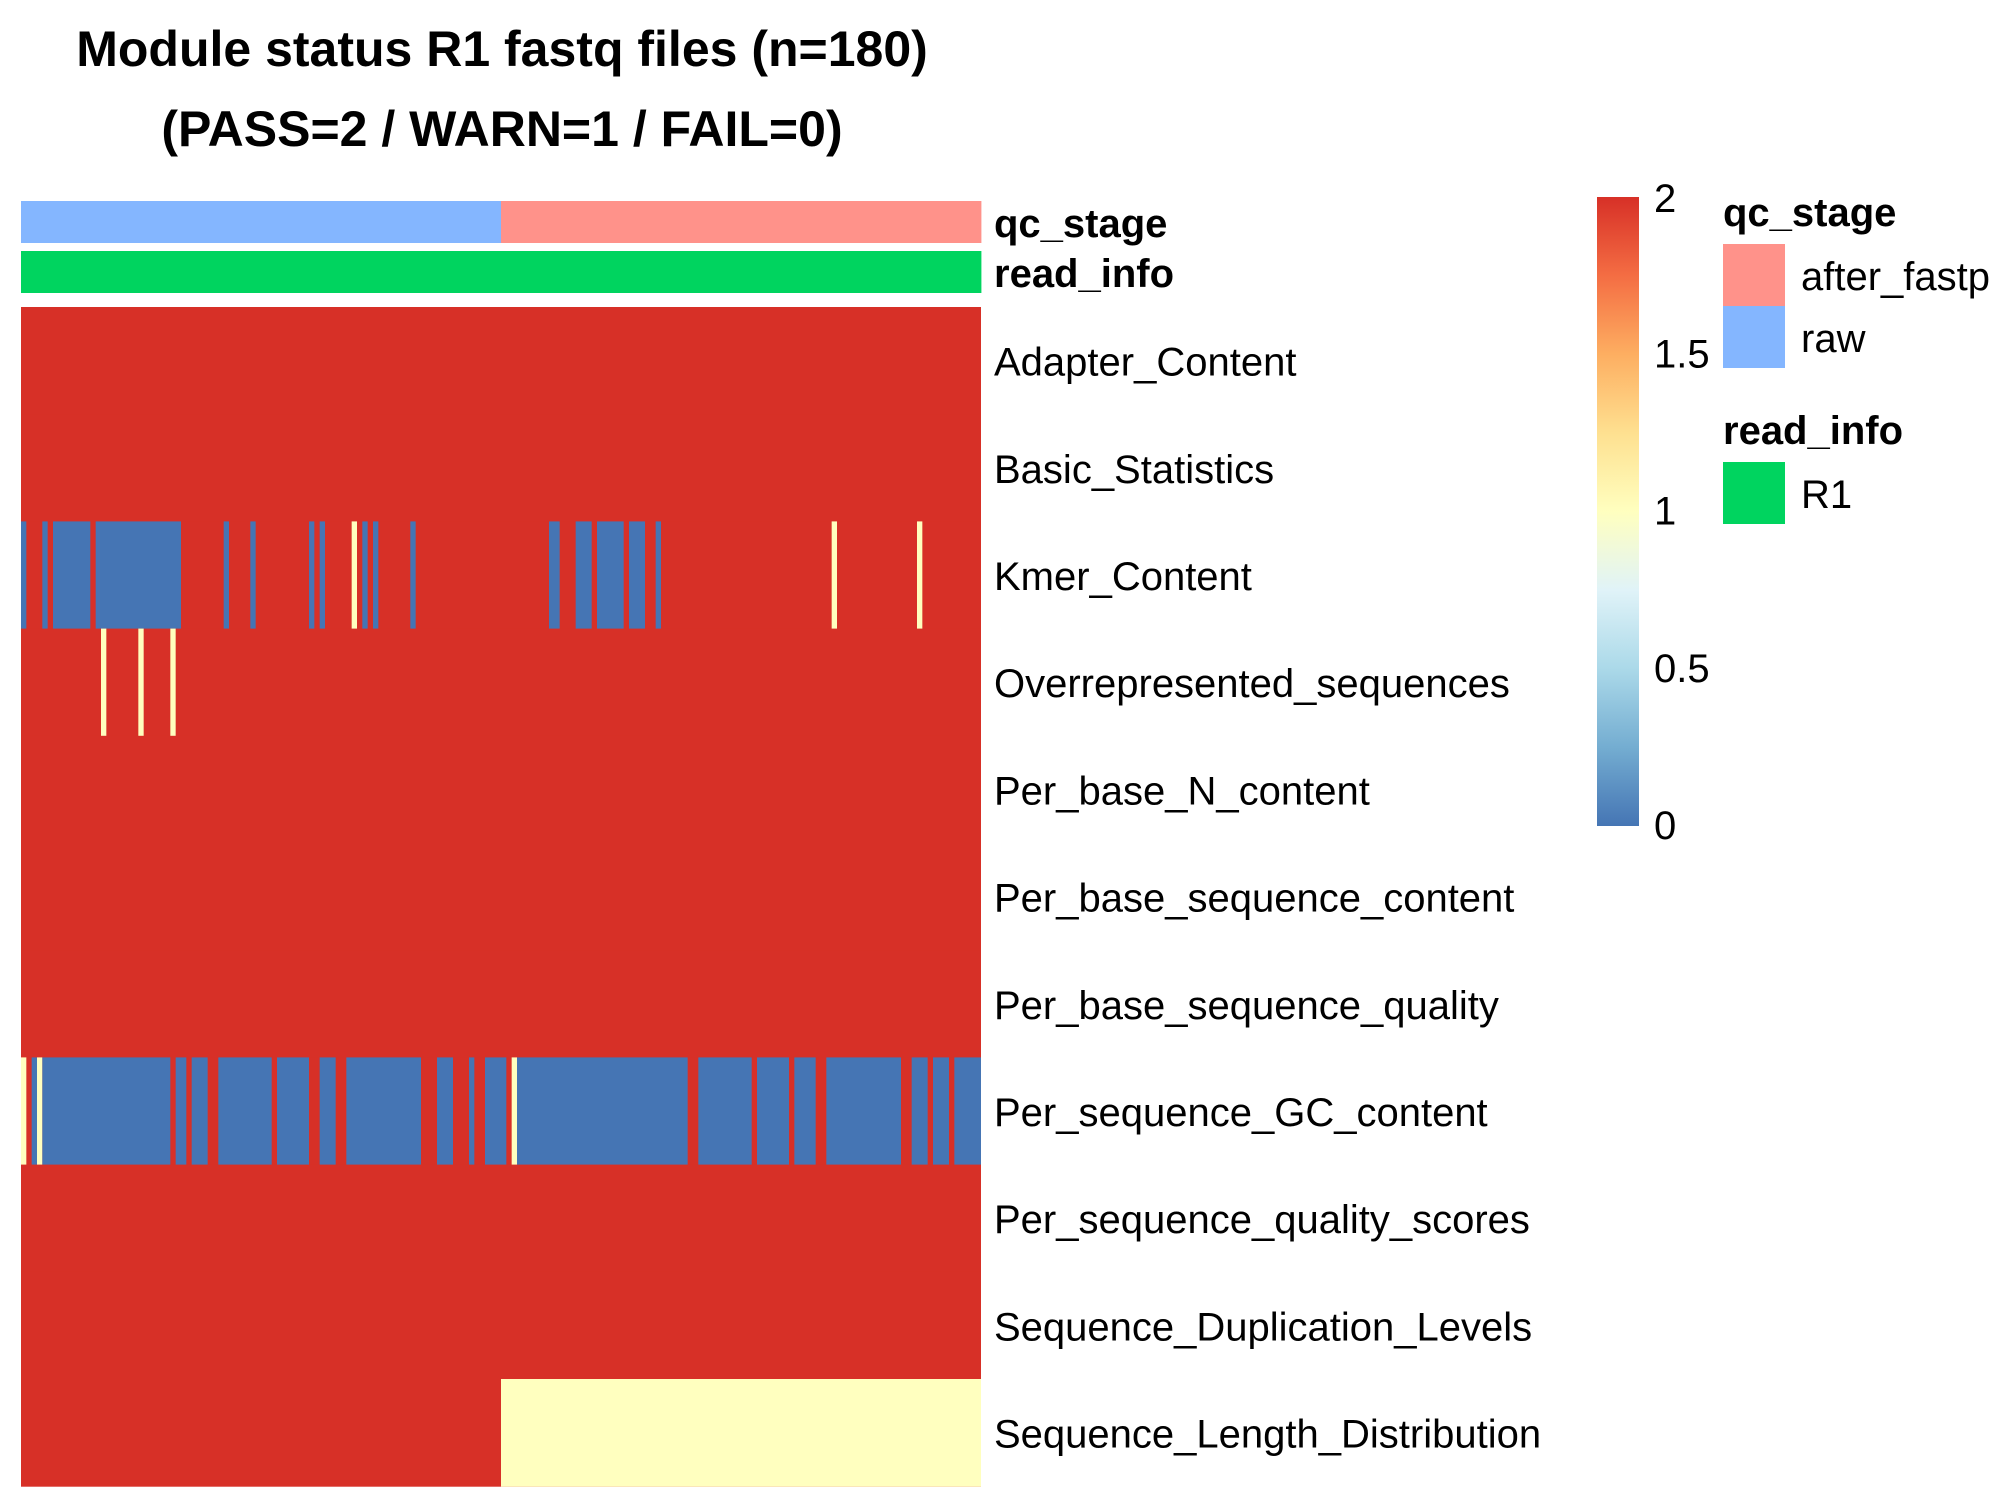  Describe the element at coordinates (1263, 1327) in the screenshot. I see `row-label-sequence-duplication-levels: Sequence_Duplication_Levels` at that location.